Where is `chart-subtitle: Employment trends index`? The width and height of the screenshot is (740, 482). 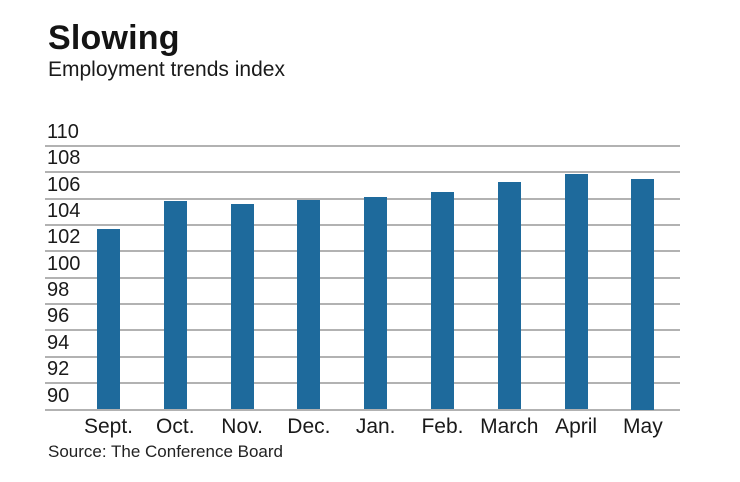
chart-subtitle: Employment trends index is located at coordinates (166, 69).